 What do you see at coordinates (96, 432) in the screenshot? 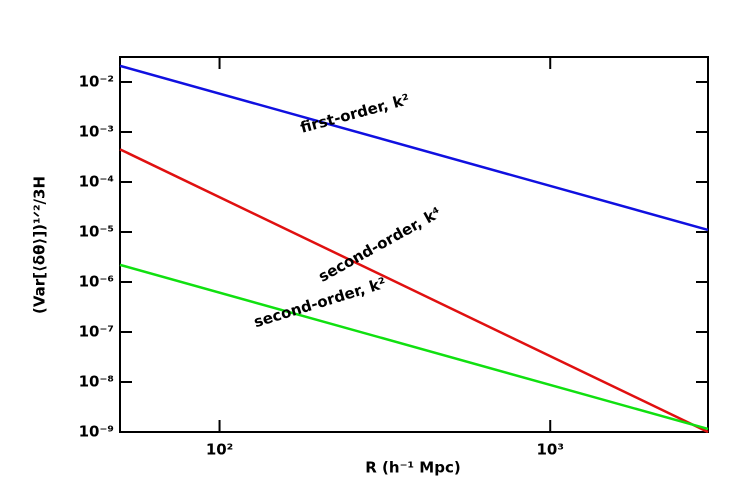
I see `y-tick-label: 10⁻⁹` at bounding box center [96, 432].